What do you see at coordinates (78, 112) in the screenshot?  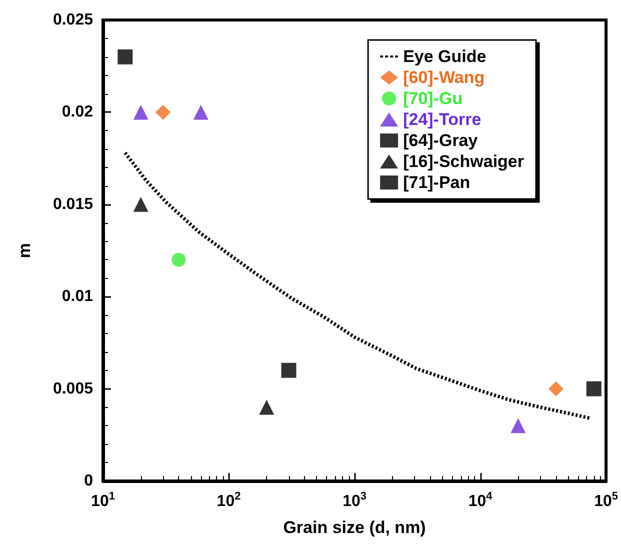 I see `y-tick-label: 0.02` at bounding box center [78, 112].